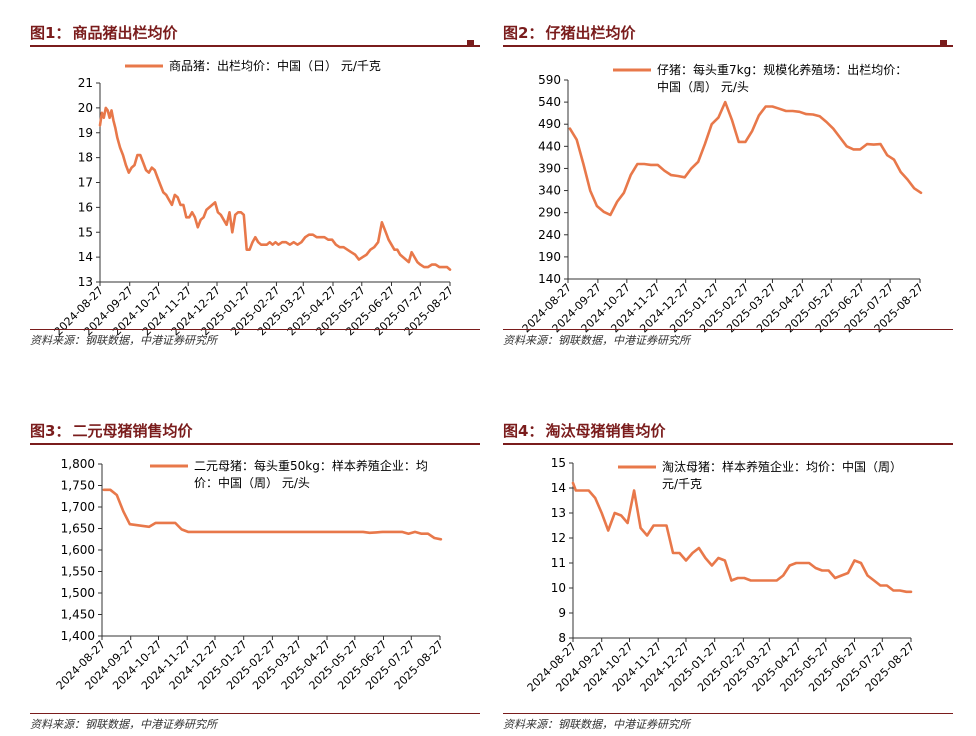  Describe the element at coordinates (85, 108) in the screenshot. I see `y-tick-label: 20` at that location.